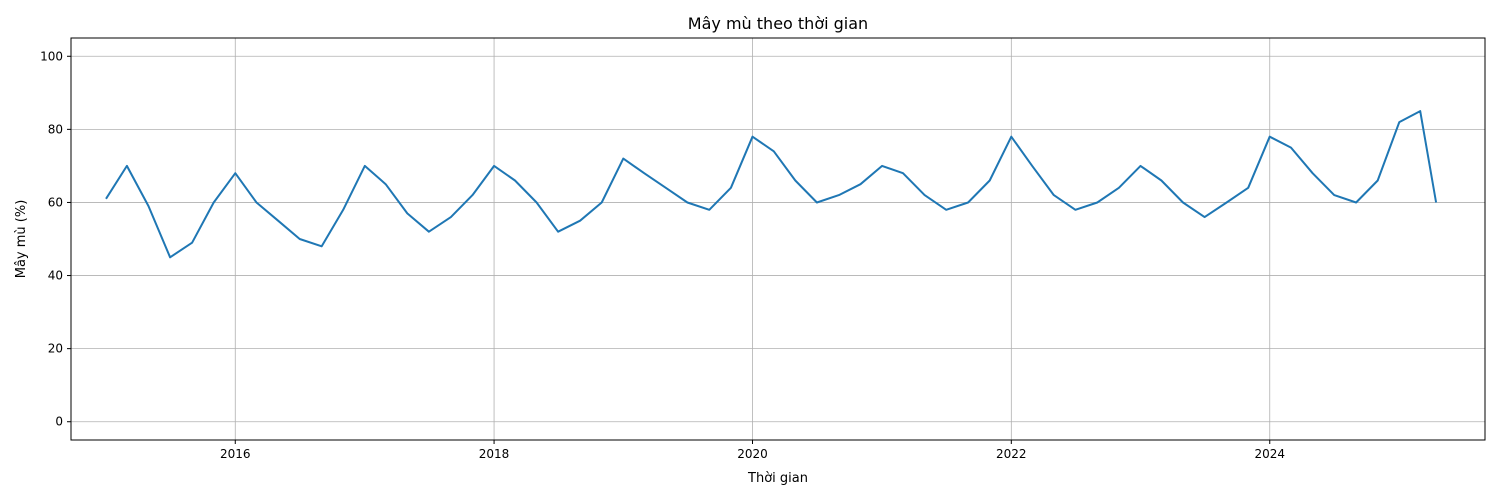 Image resolution: width=1500 pixels, height=504 pixels. I want to click on x-tick-label: 2024, so click(1269, 454).